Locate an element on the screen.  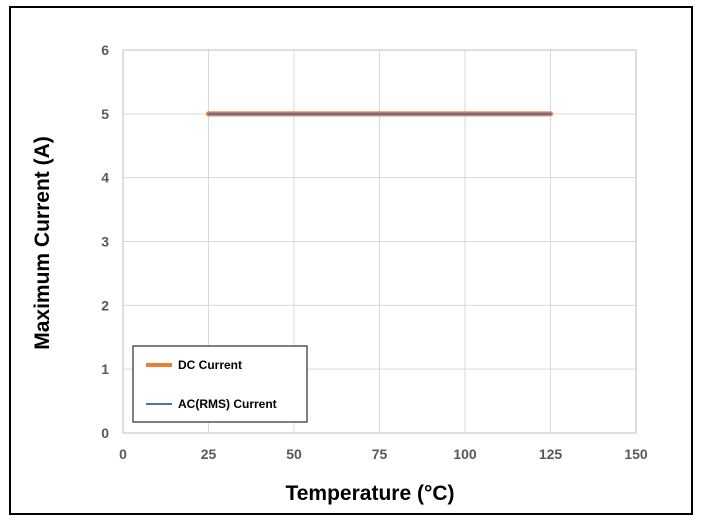
x-tick-label: 100 is located at coordinates (465, 454).